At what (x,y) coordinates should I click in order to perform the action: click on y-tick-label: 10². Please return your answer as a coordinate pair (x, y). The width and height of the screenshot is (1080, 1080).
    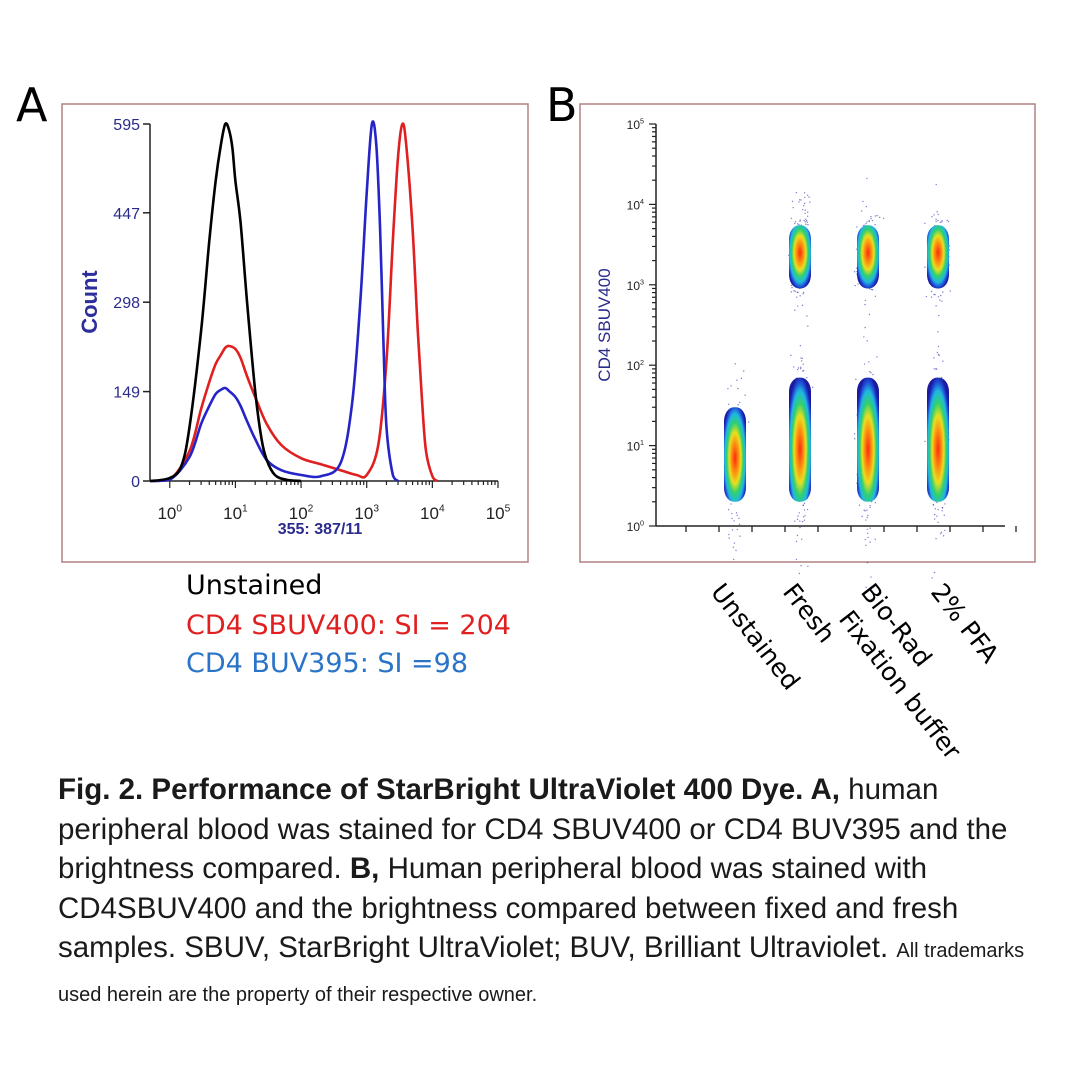
    Looking at the image, I should click on (635, 365).